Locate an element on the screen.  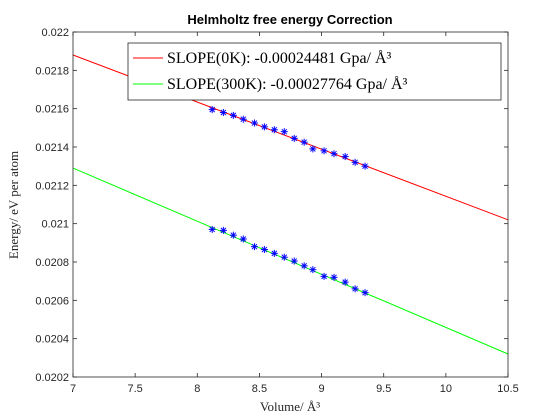
y-tick-label: 0.0208 is located at coordinates (52, 263).